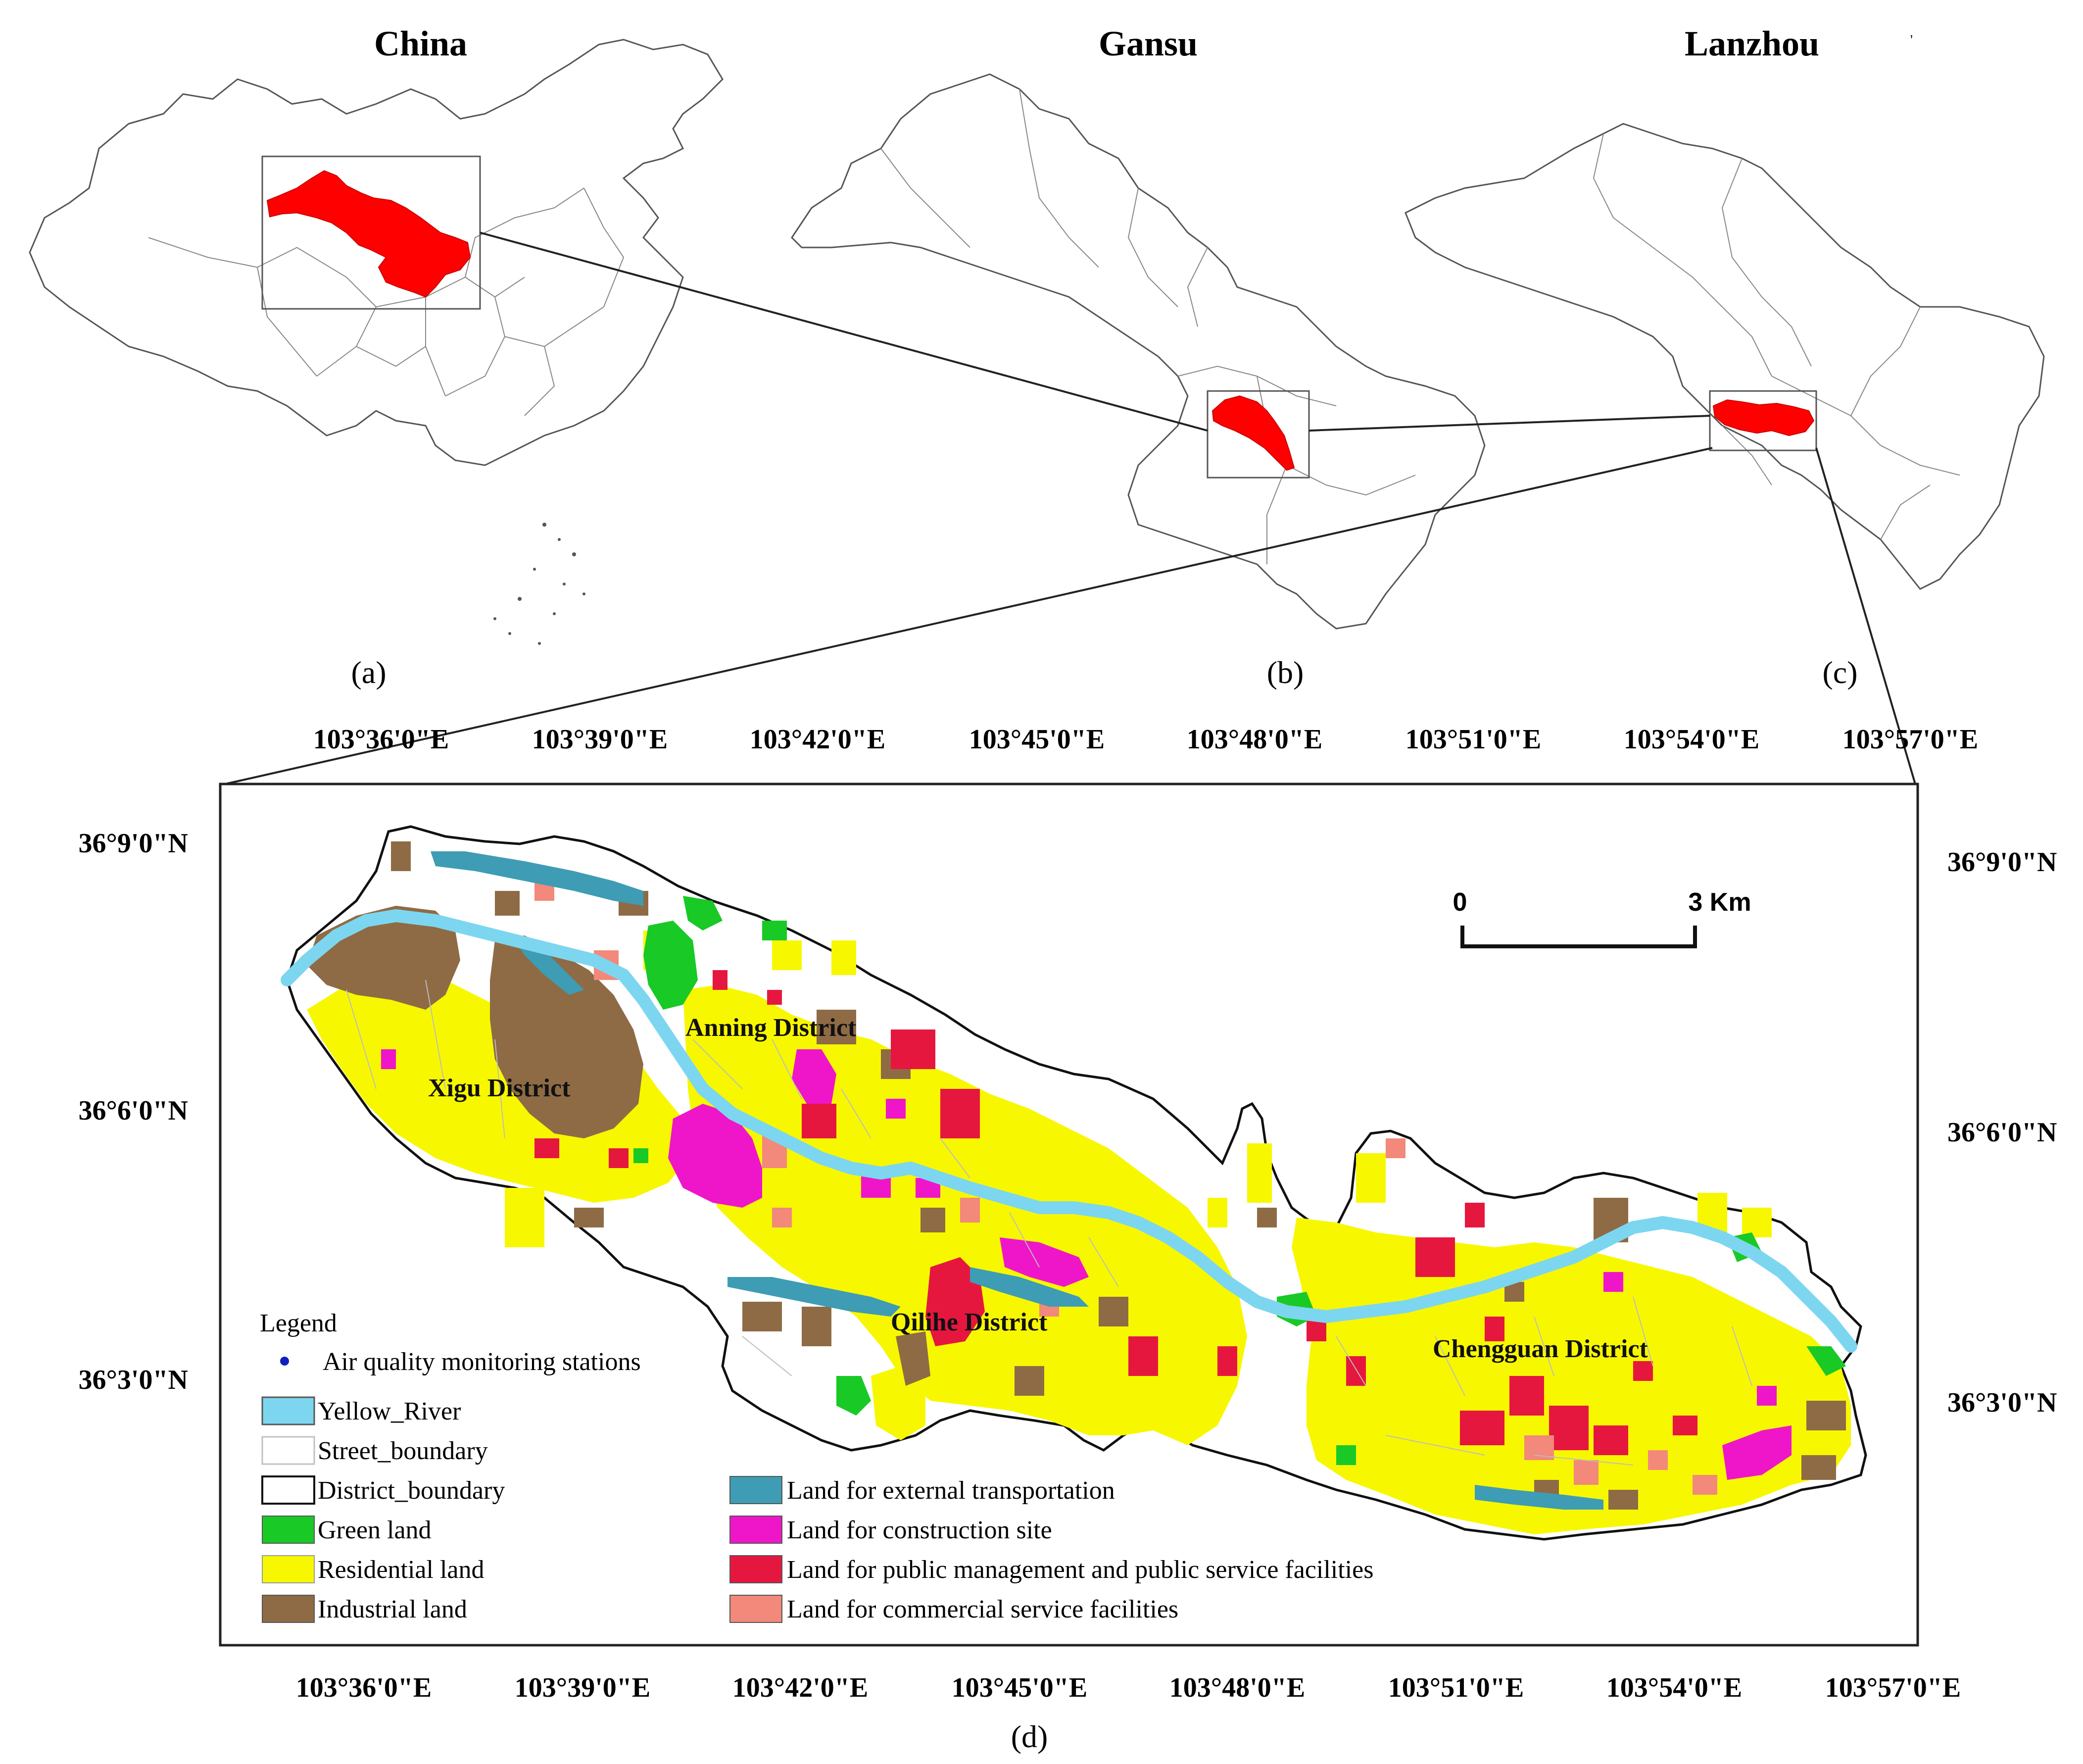 Image resolution: width=2083 pixels, height=1764 pixels. Describe the element at coordinates (1148, 326) in the screenshot. I see `gansu-city-lines` at that location.